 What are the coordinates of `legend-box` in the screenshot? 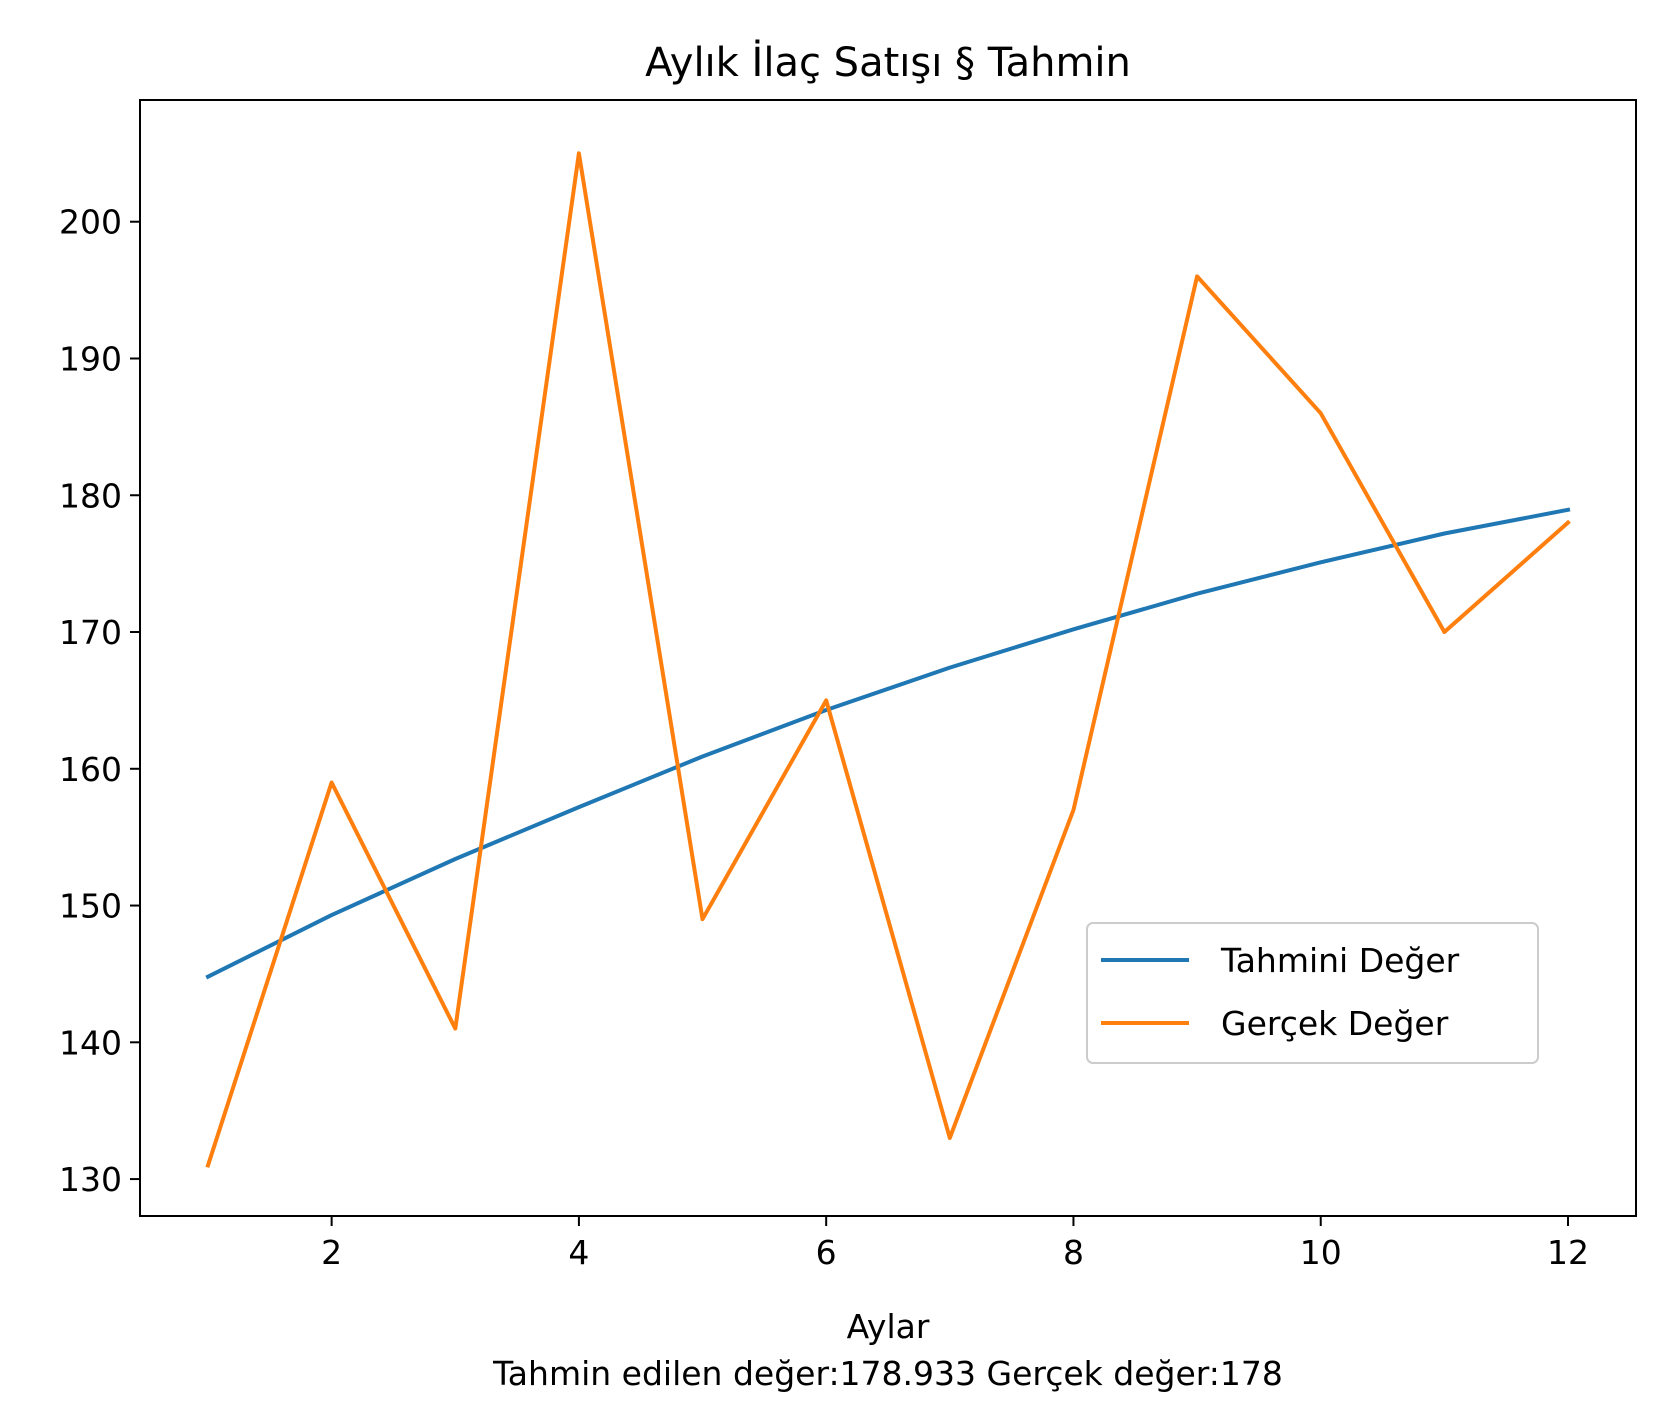 It's located at (1312, 993).